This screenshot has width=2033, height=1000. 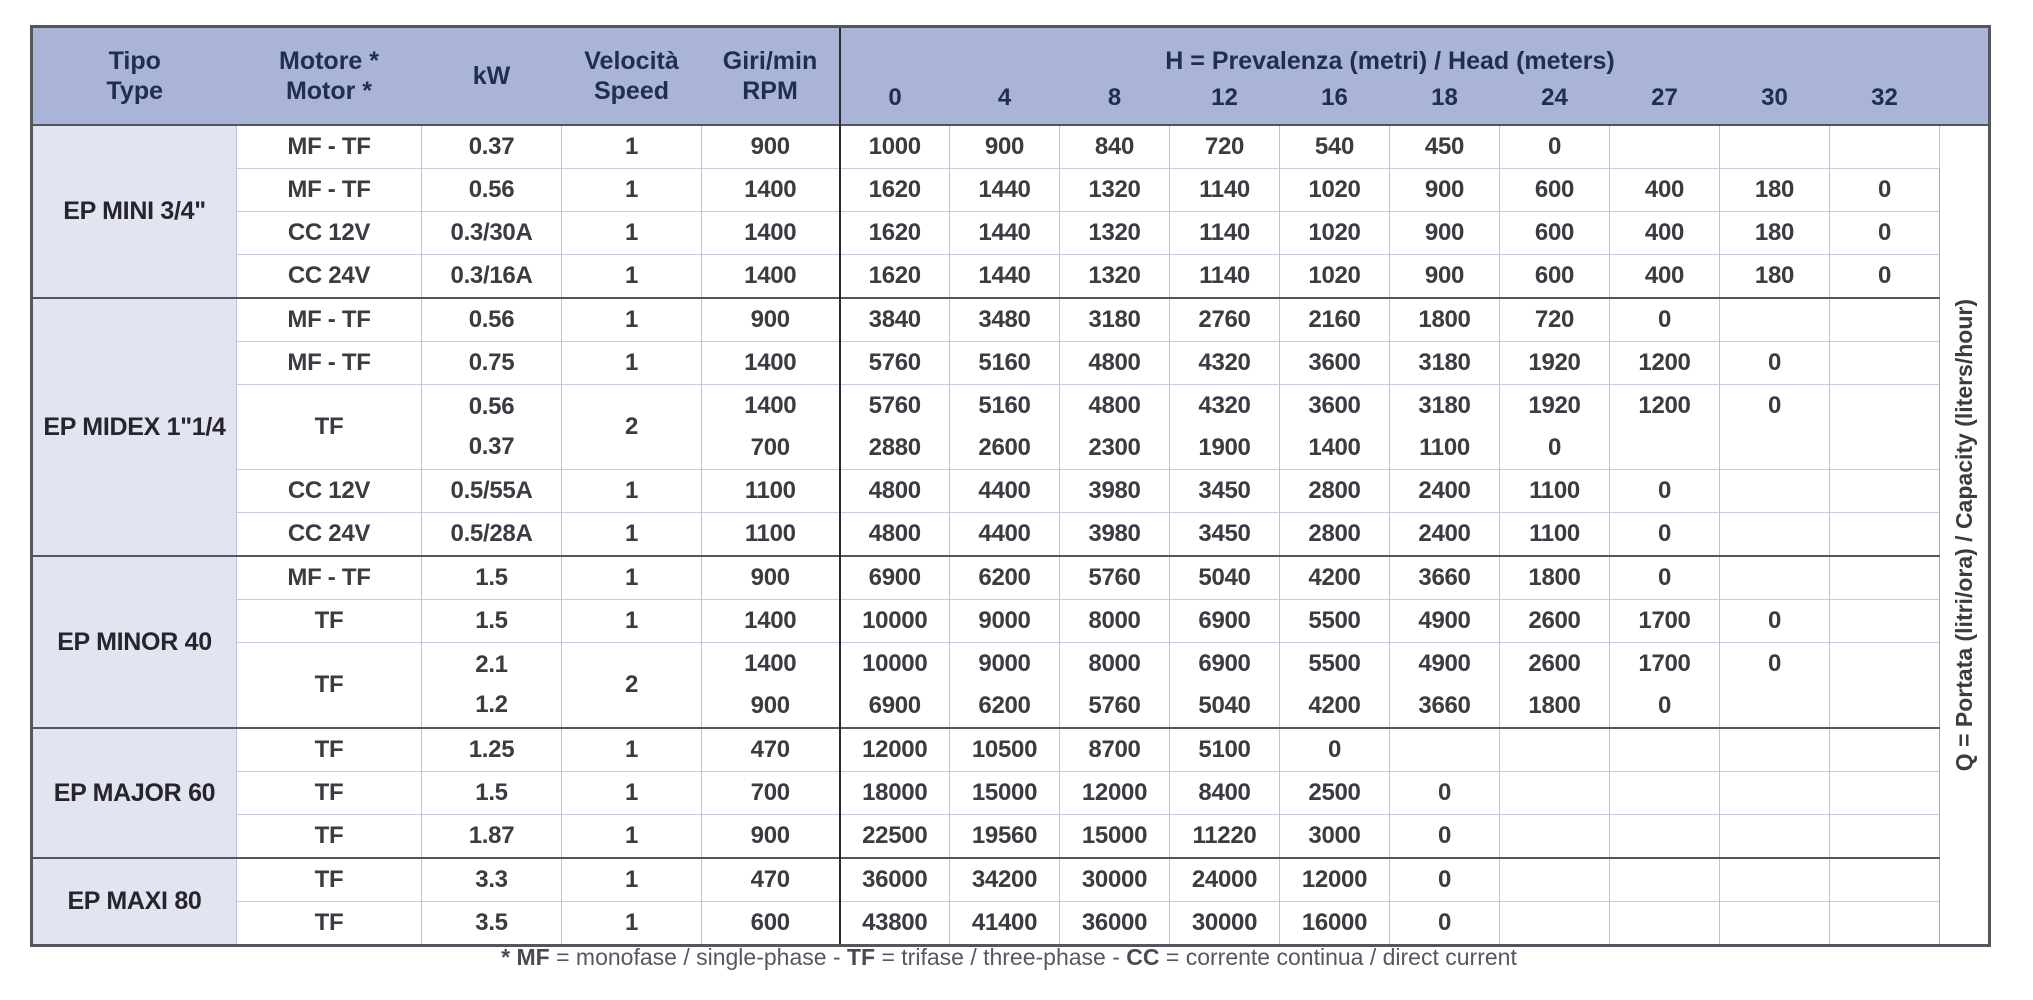 I want to click on capacity-cell: 5160, so click(x=1004, y=405).